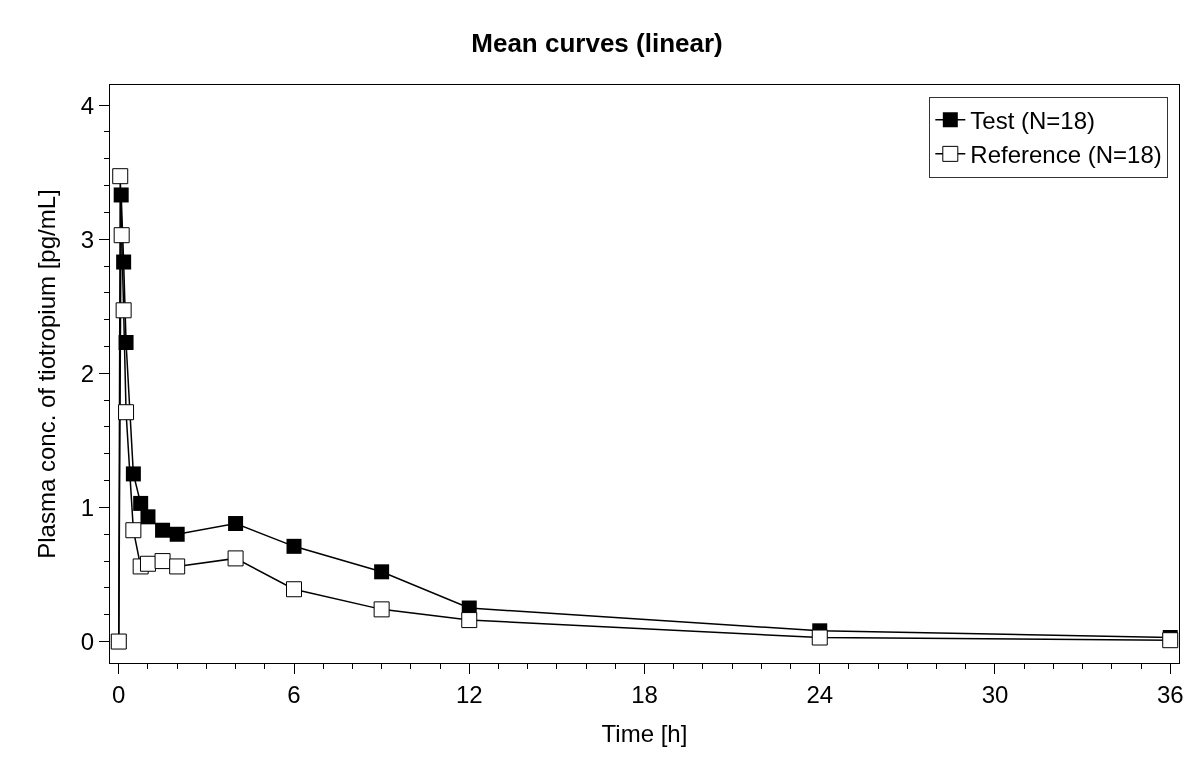  I want to click on y-tick-label: 3, so click(87, 239).